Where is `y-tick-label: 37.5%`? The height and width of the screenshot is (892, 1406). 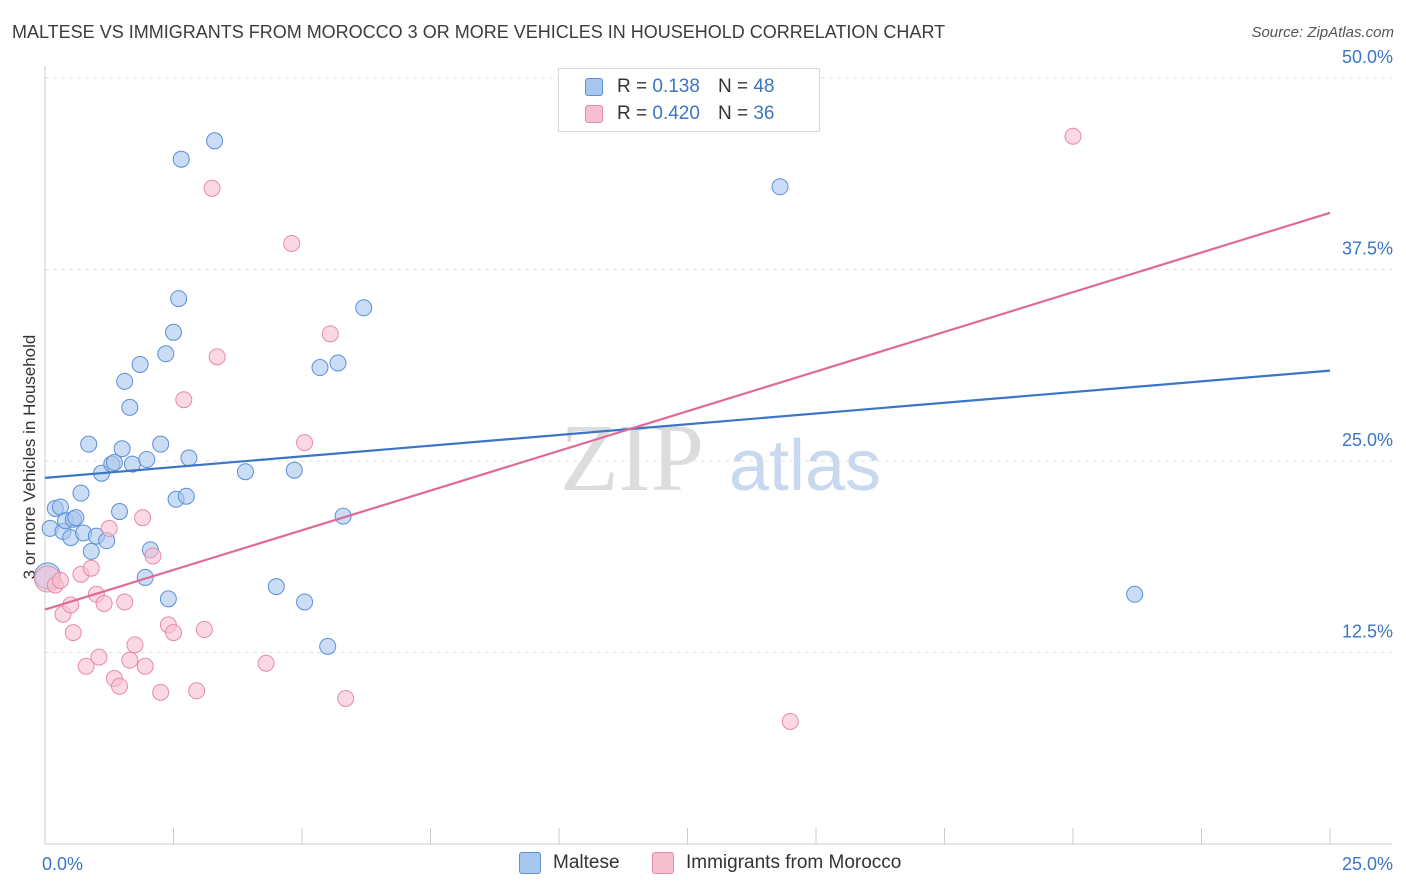 y-tick-label: 37.5% is located at coordinates (1367, 249).